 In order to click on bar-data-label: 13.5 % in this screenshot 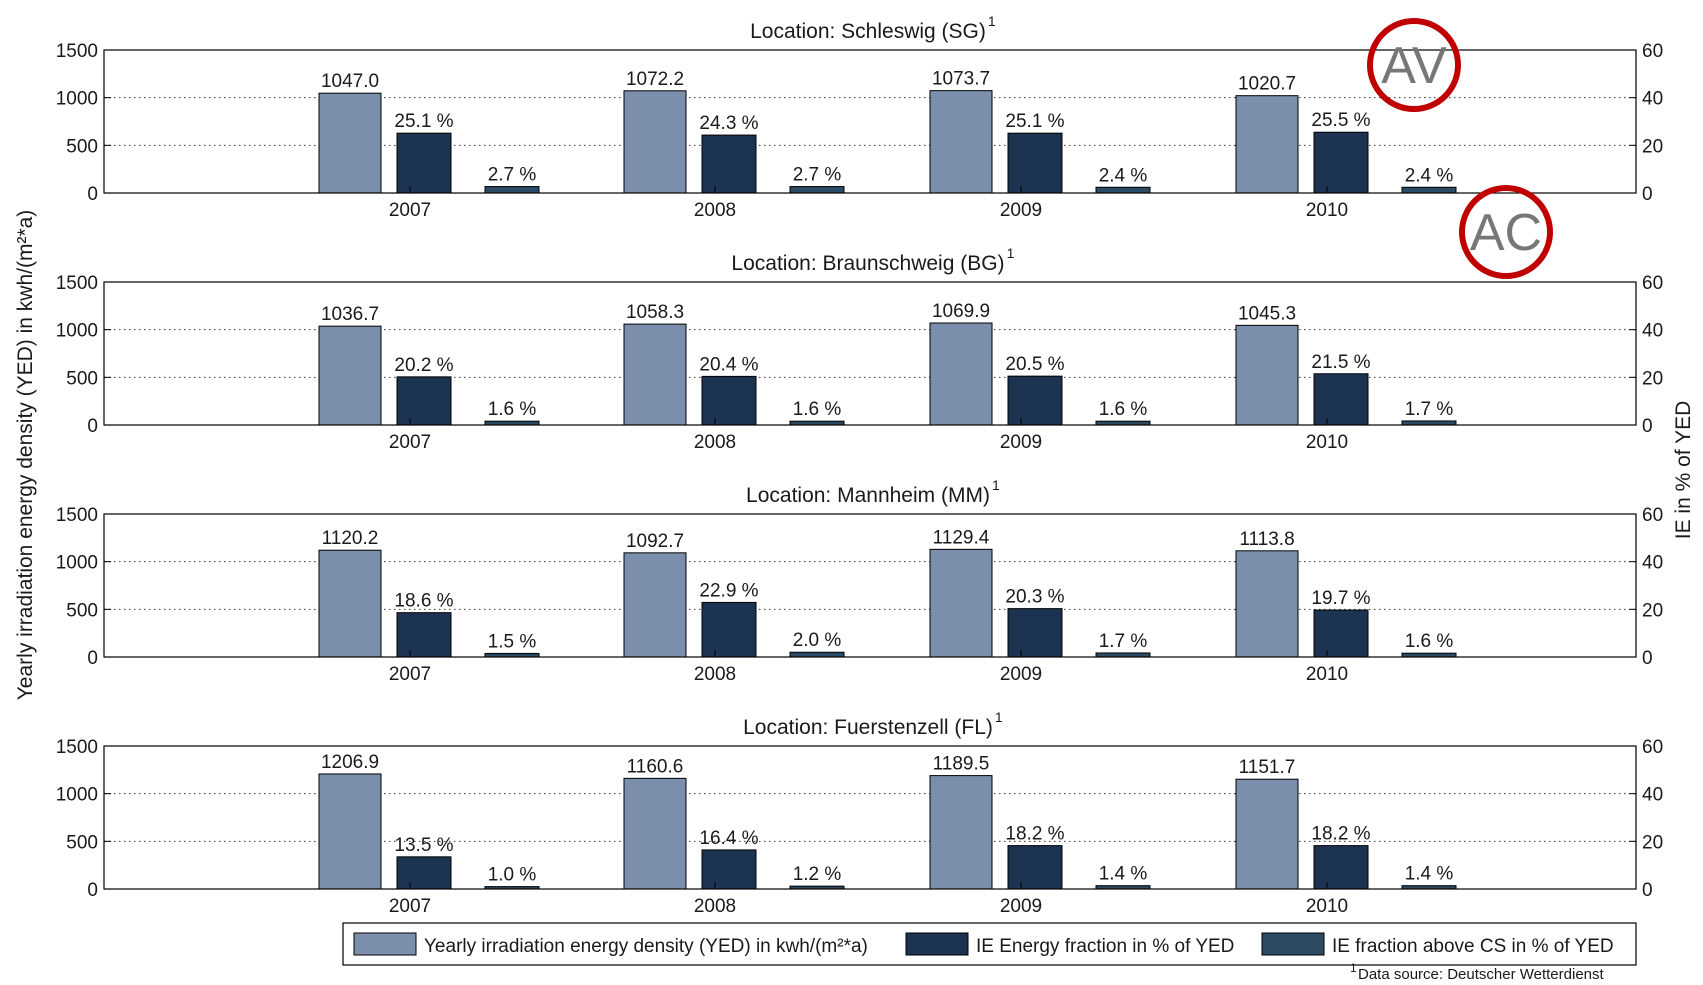, I will do `click(423, 845)`.